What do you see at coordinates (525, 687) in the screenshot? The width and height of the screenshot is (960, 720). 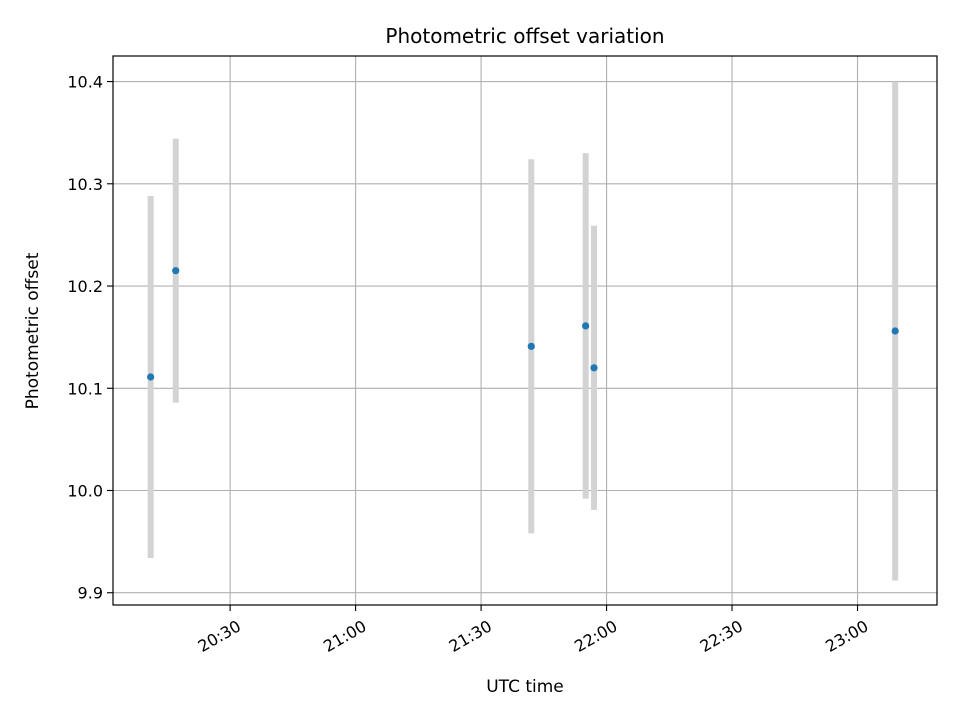 I see `x-axis-label: UTC time` at bounding box center [525, 687].